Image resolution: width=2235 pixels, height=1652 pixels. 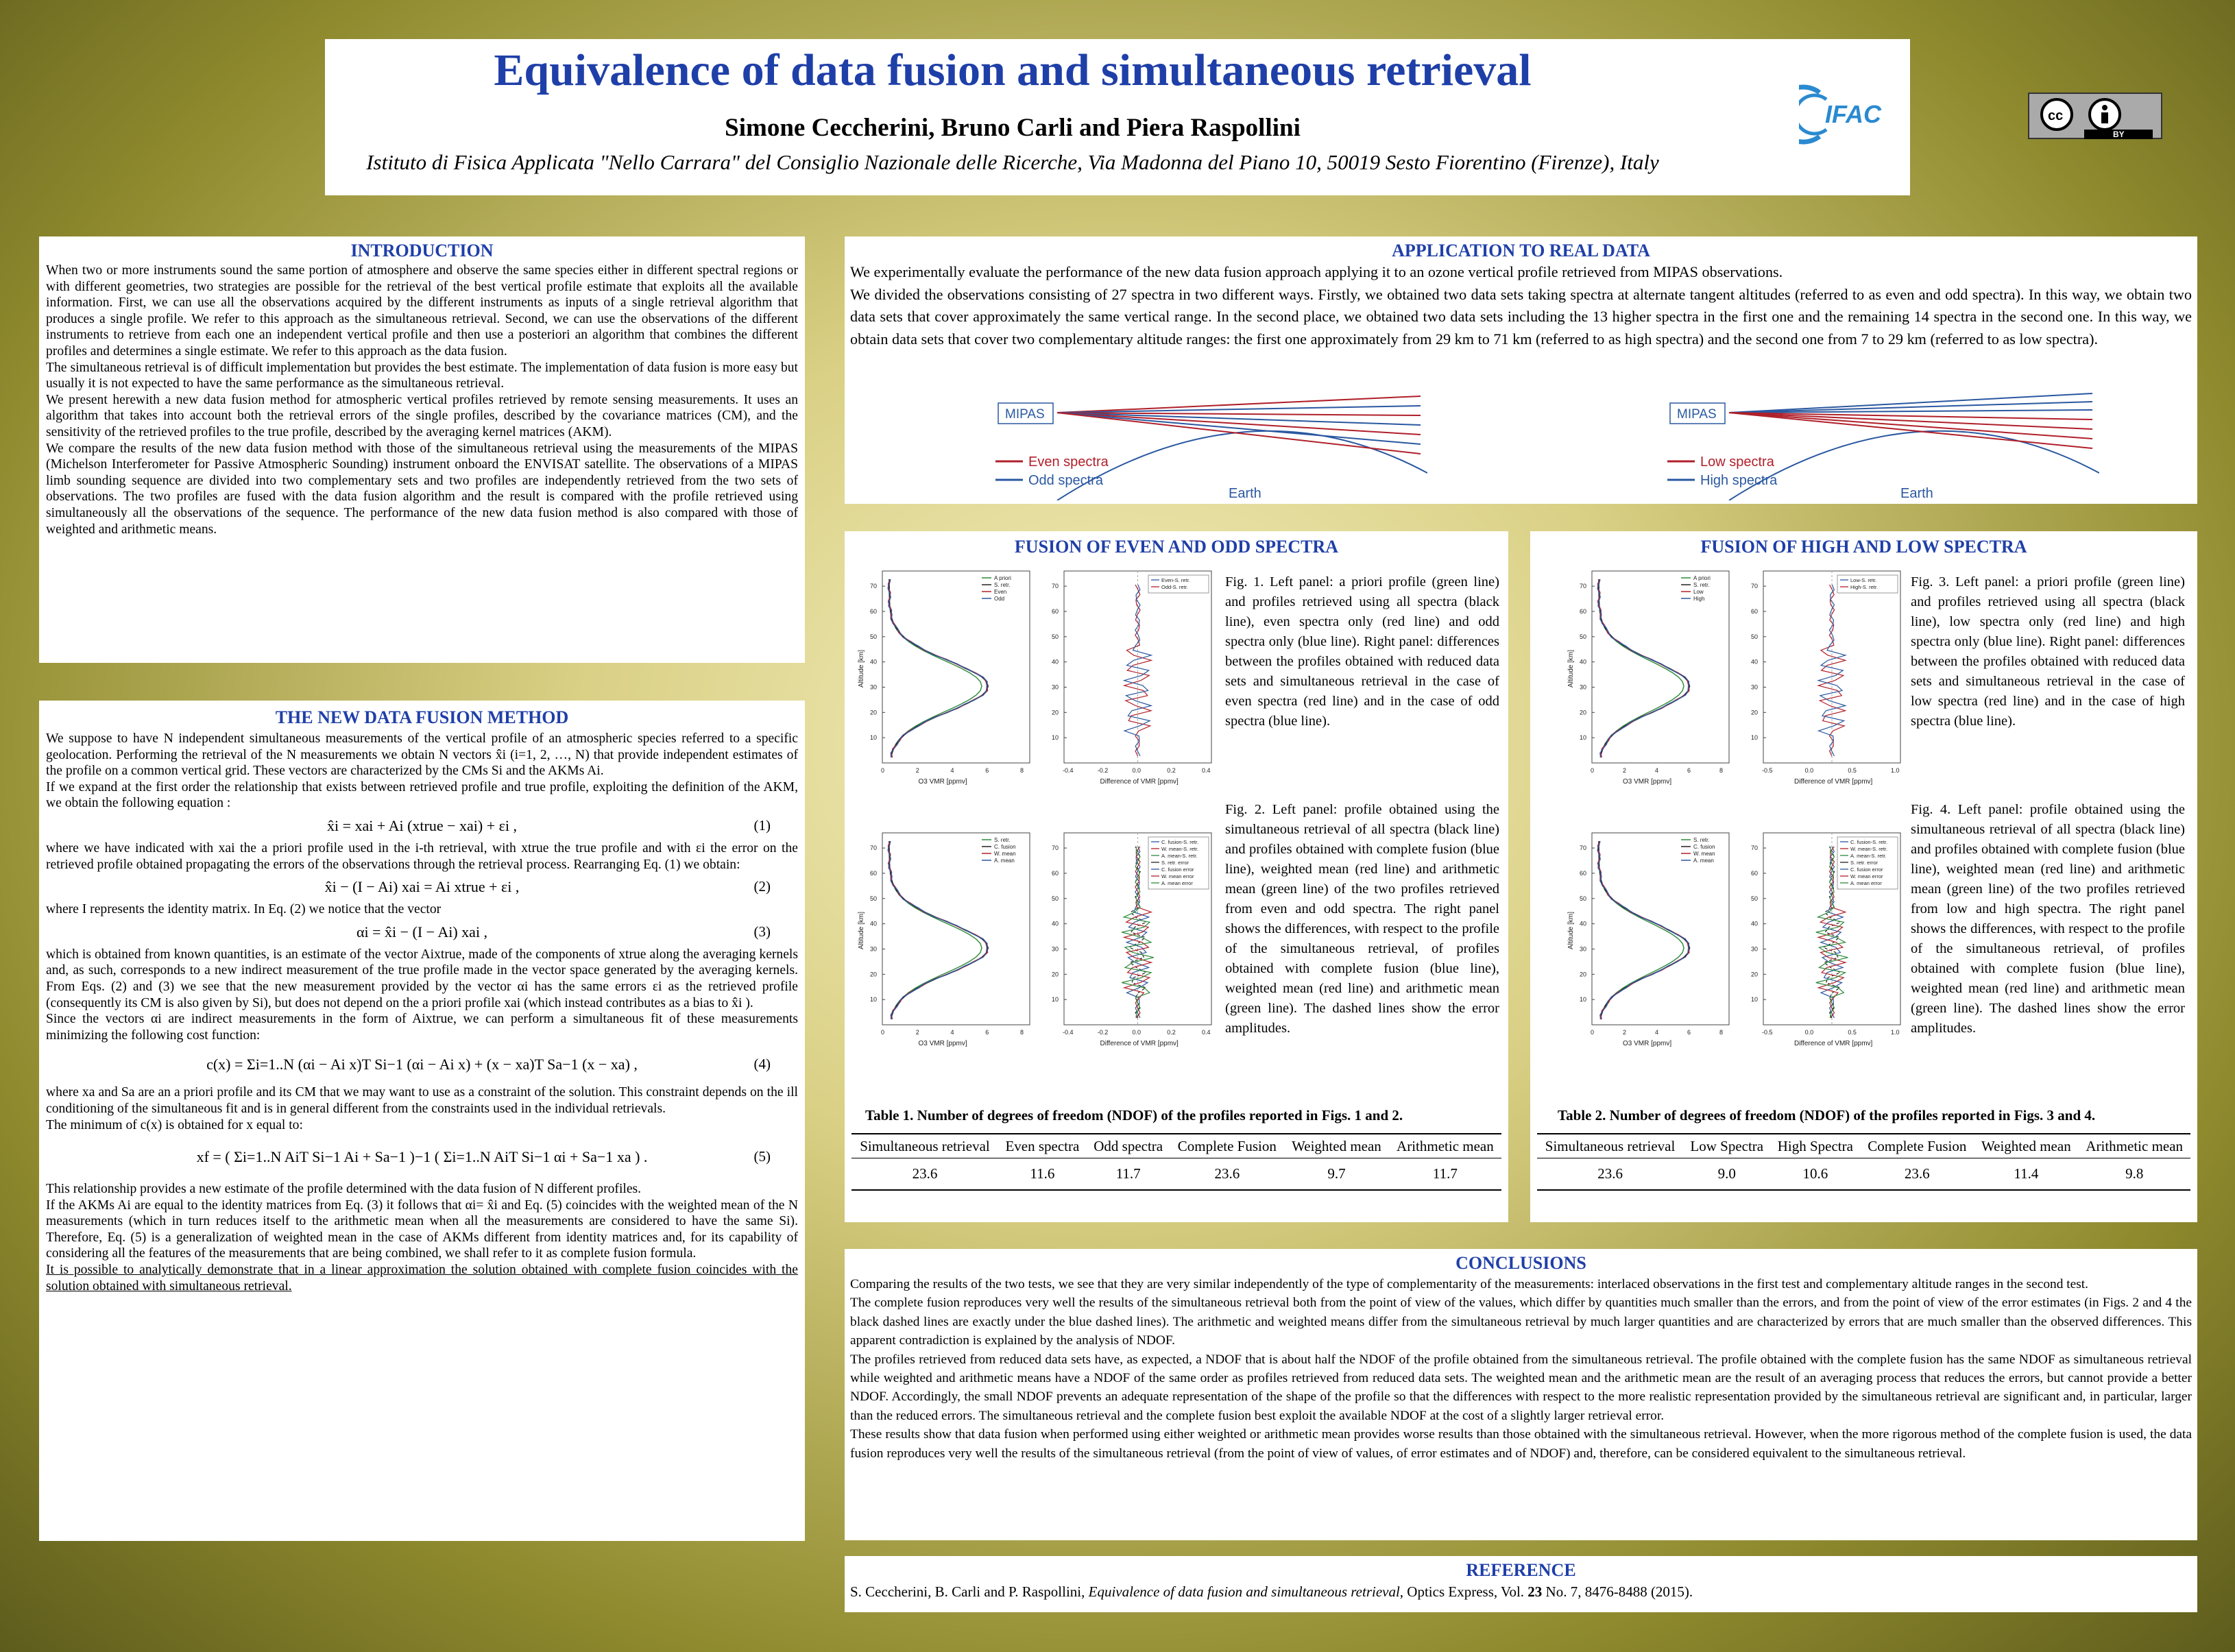 What do you see at coordinates (1445, 1145) in the screenshot?
I see `table-header-cell: Arithmetic mean` at bounding box center [1445, 1145].